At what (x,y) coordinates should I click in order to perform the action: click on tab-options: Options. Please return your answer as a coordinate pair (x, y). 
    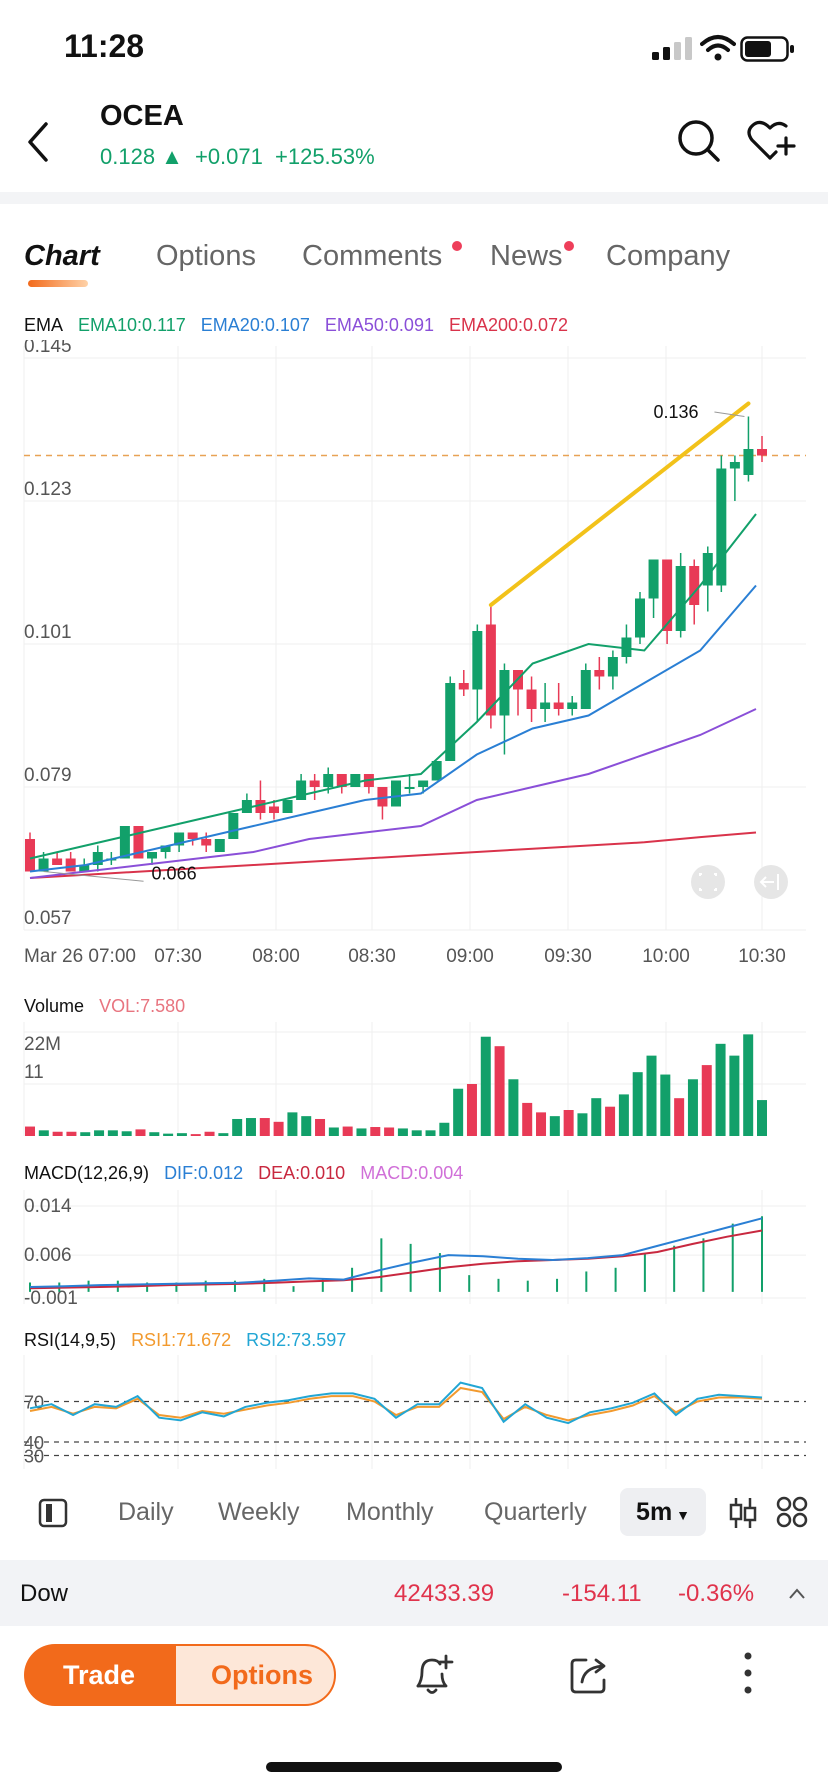
    Looking at the image, I should click on (206, 256).